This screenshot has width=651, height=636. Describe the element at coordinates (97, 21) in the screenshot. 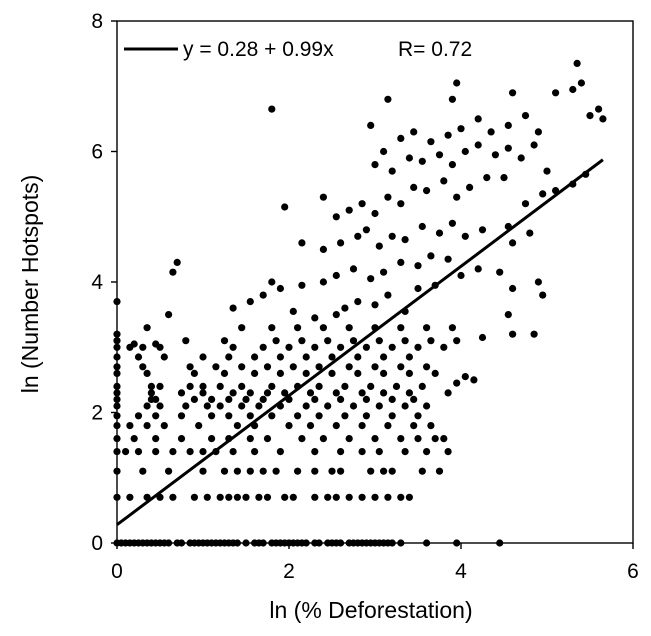

I see `y-tick-label: 8` at that location.